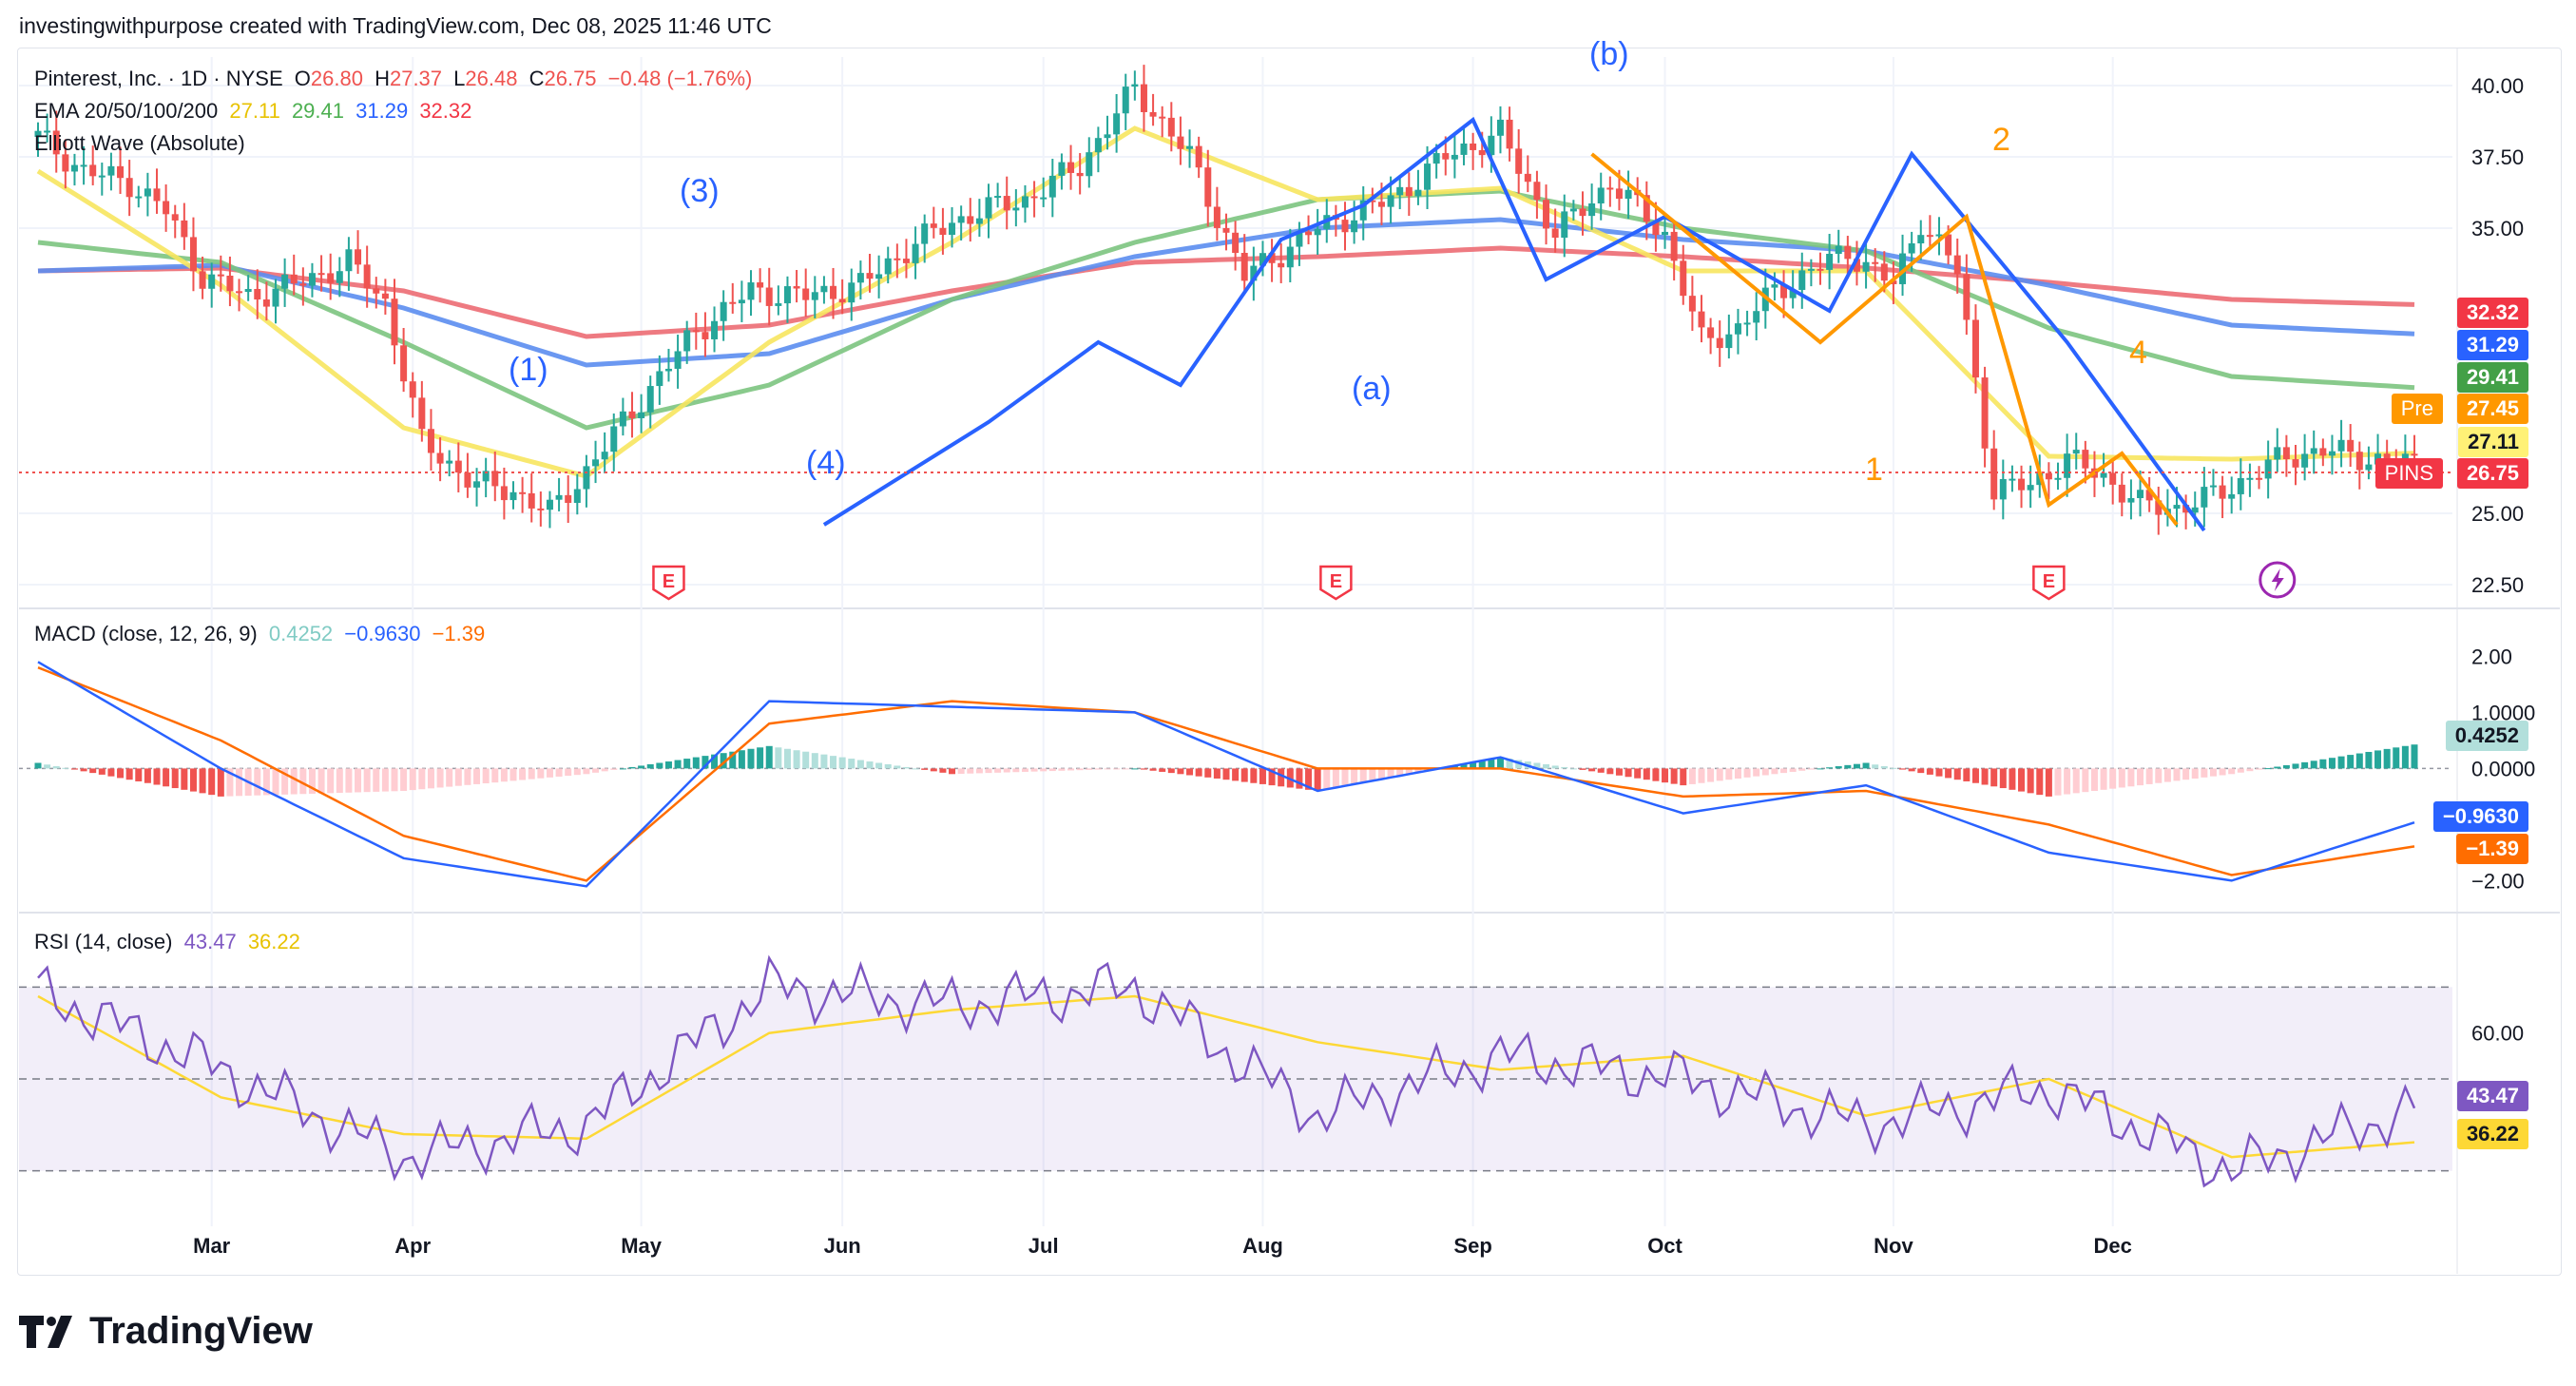 The image size is (2576, 1386). I want to click on earnings-marker: E, so click(668, 583).